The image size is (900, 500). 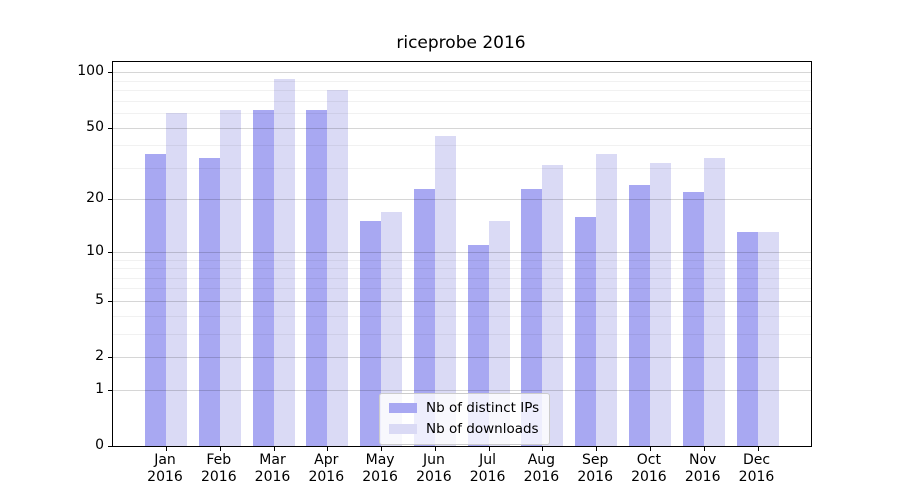 I want to click on bar-nb-of-downloads-apr, so click(x=338, y=268).